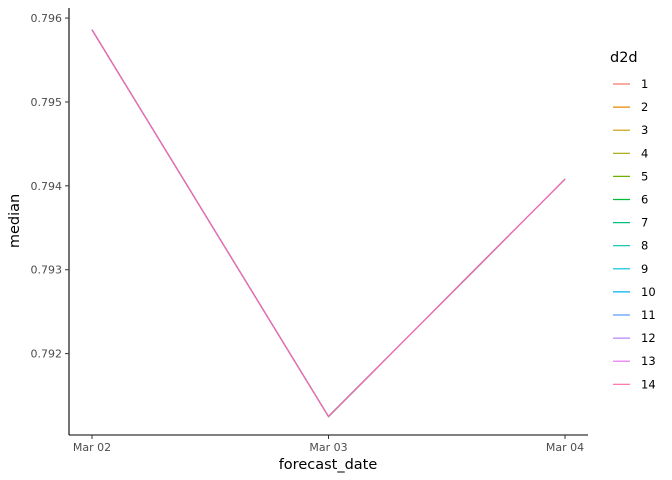  What do you see at coordinates (648, 338) in the screenshot?
I see `legend-label-12: 12` at bounding box center [648, 338].